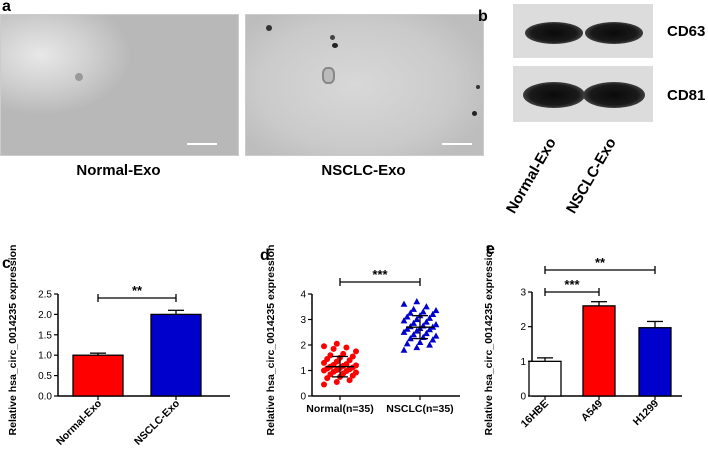  What do you see at coordinates (545, 378) in the screenshot?
I see `bar-16HBE` at bounding box center [545, 378].